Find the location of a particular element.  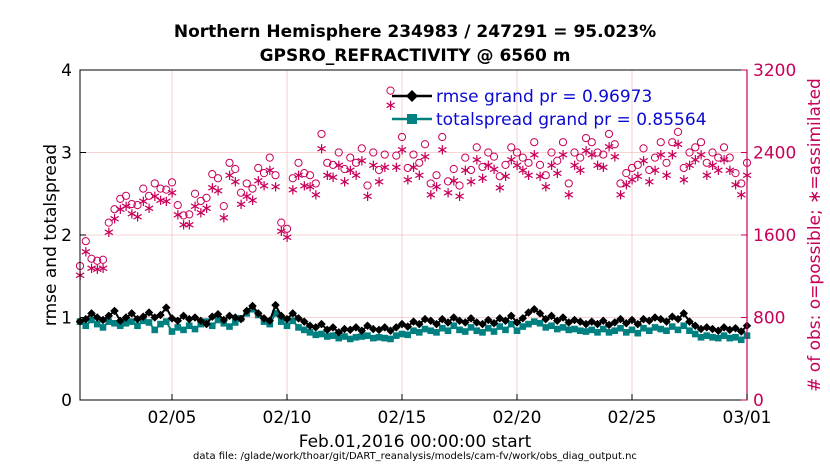

x-tick-label: 02/20 is located at coordinates (517, 418).